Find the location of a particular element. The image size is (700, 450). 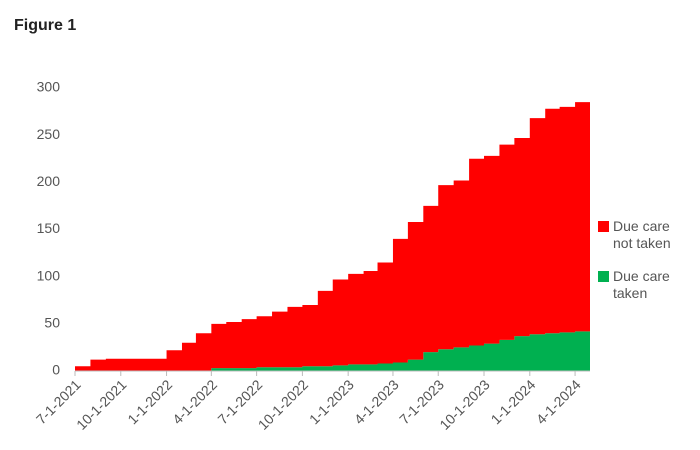

y-tick-label: 150 is located at coordinates (49, 228).